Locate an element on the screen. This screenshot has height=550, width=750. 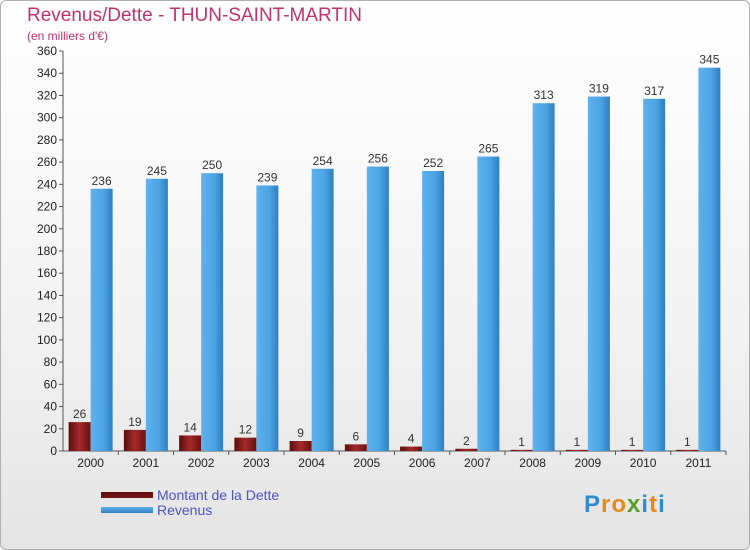
y-tick-label: 60 is located at coordinates (51, 384).